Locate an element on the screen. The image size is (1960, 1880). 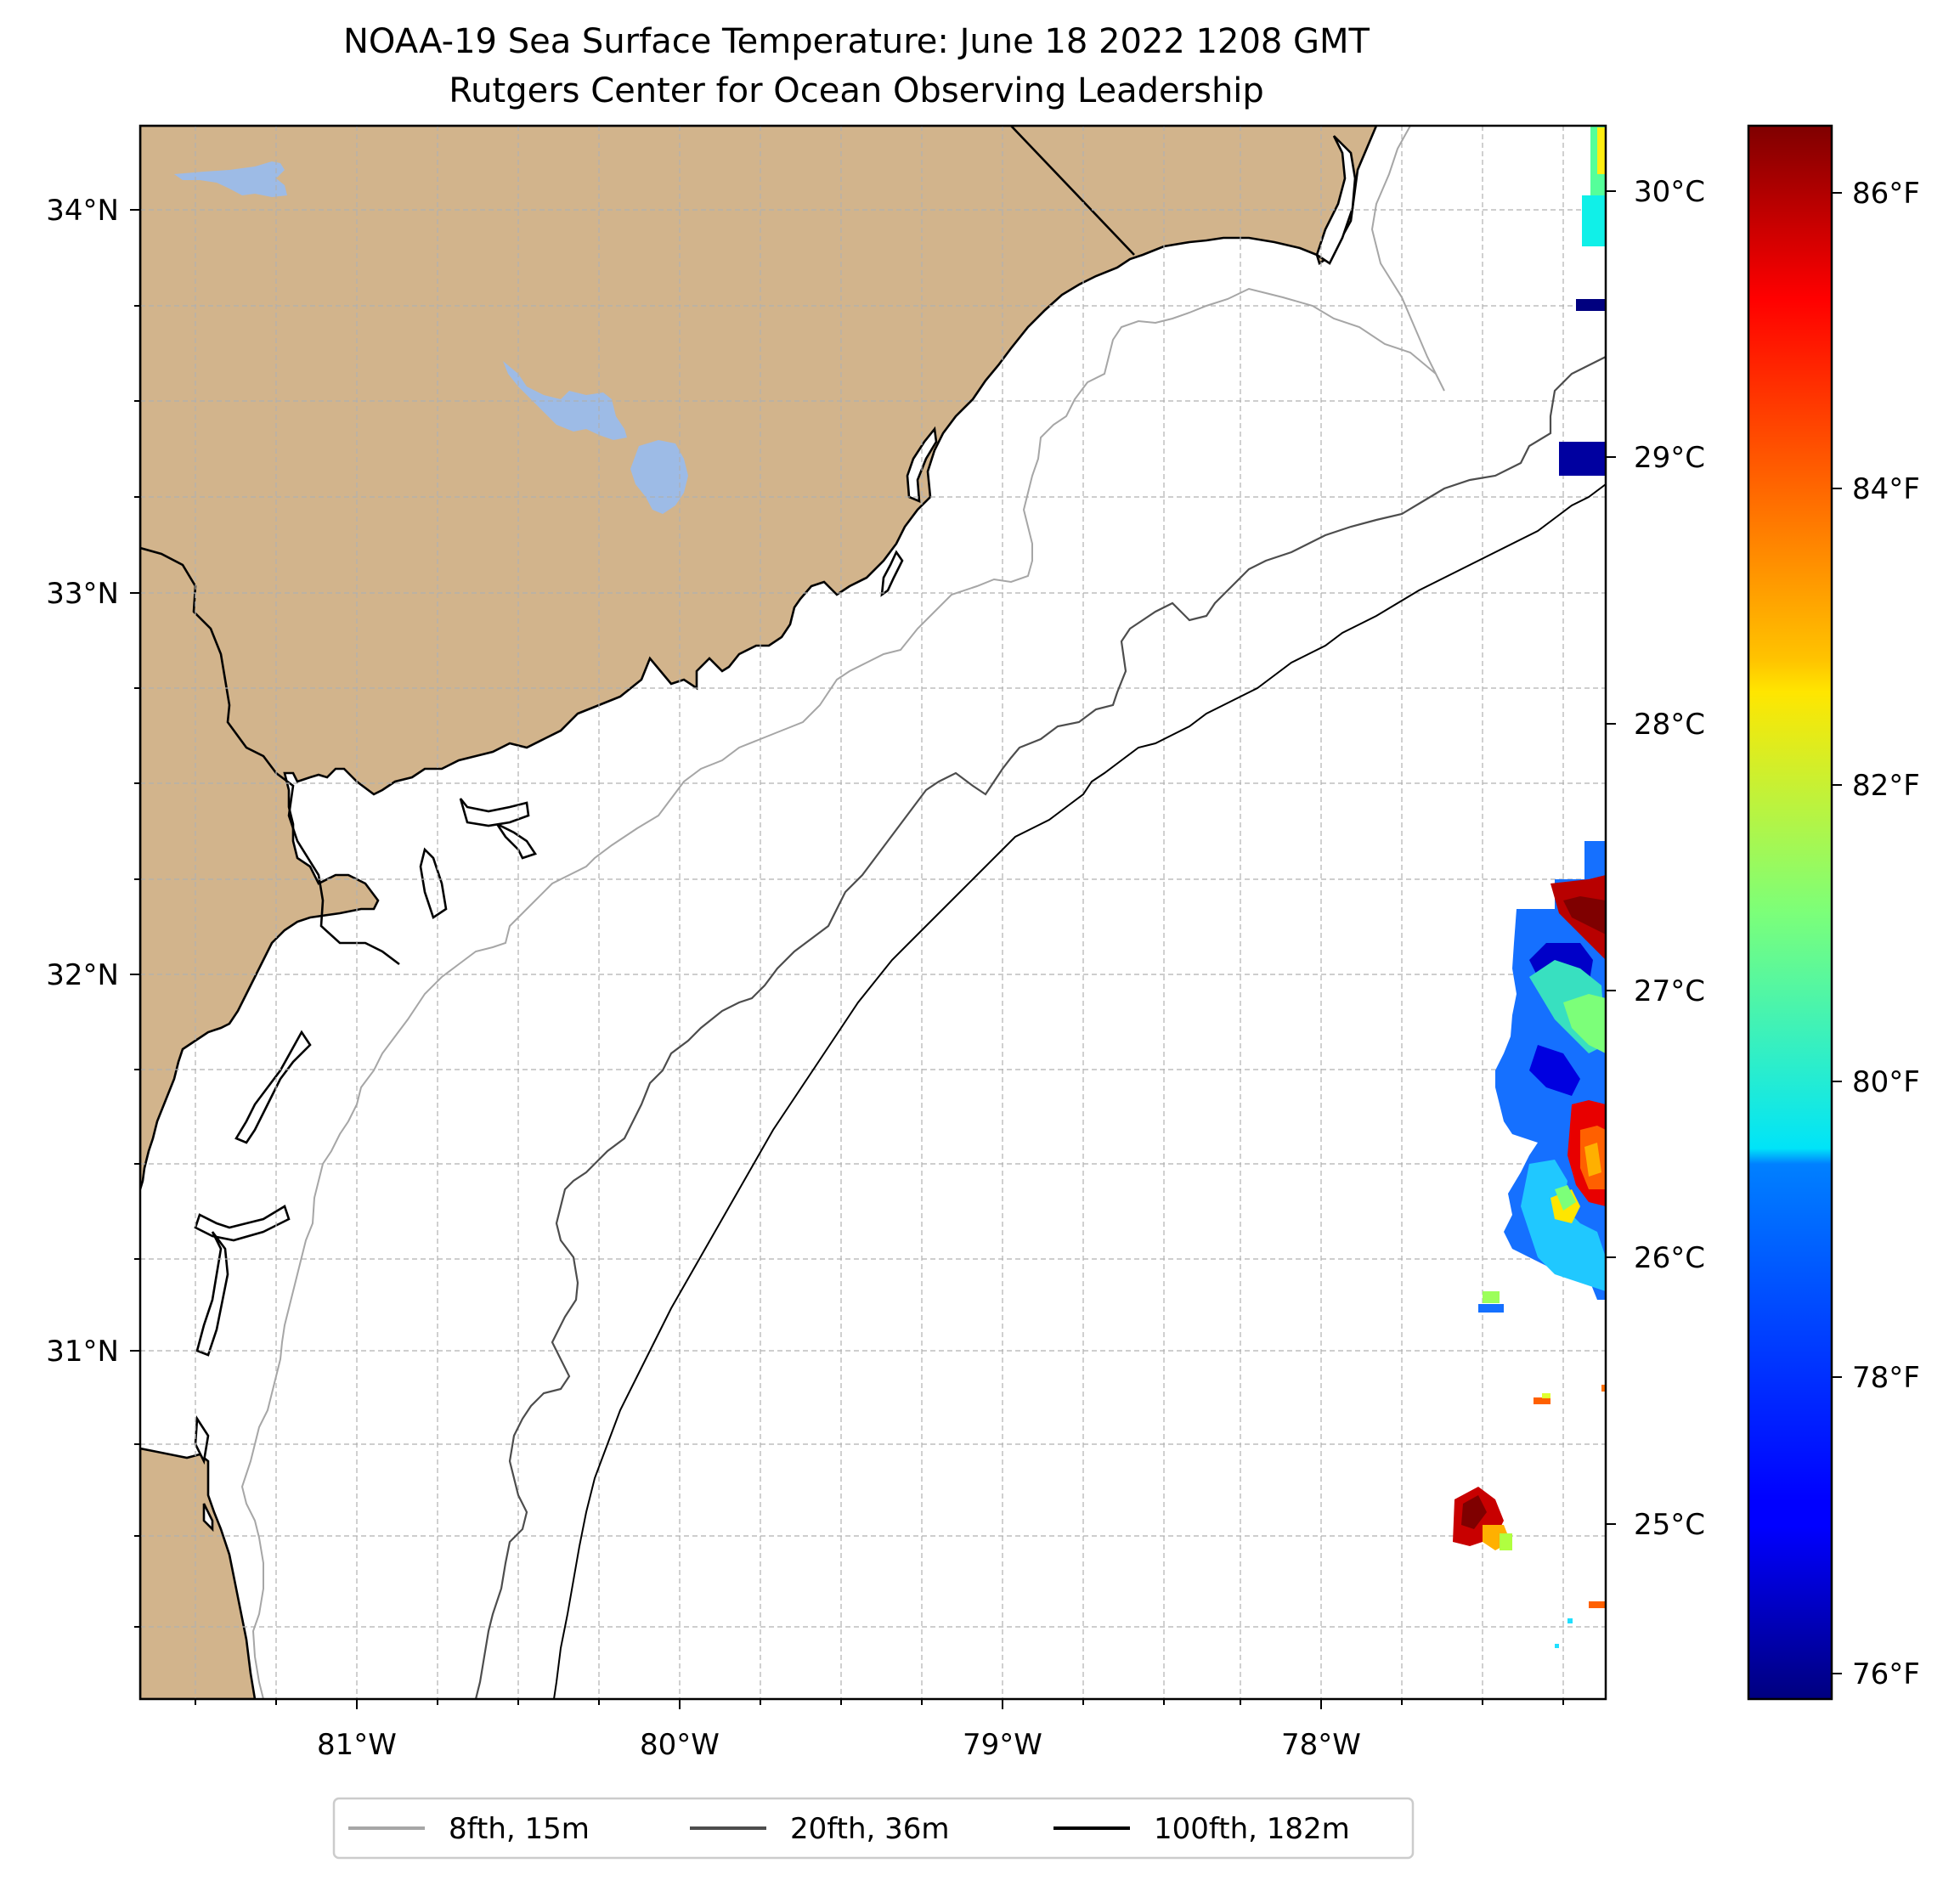
lat-label-31n: 31°N is located at coordinates (83, 1352).